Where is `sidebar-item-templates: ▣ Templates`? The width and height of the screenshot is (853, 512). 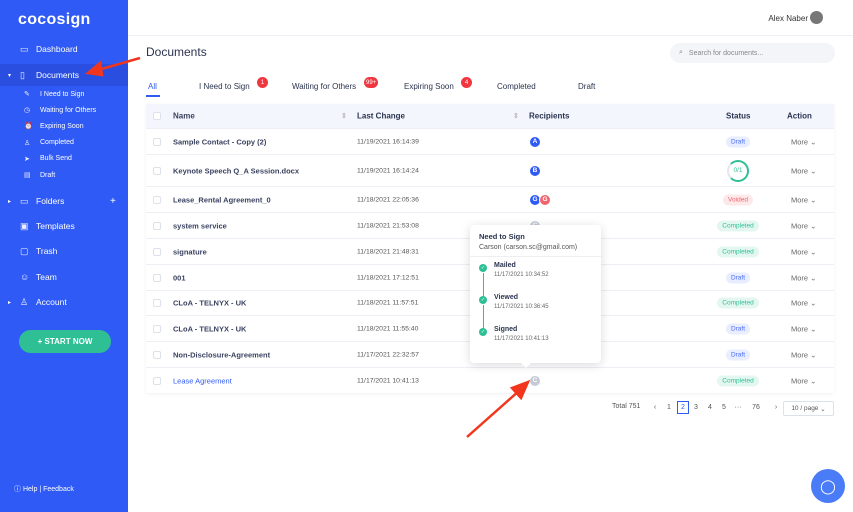 sidebar-item-templates: ▣ Templates is located at coordinates (47, 226).